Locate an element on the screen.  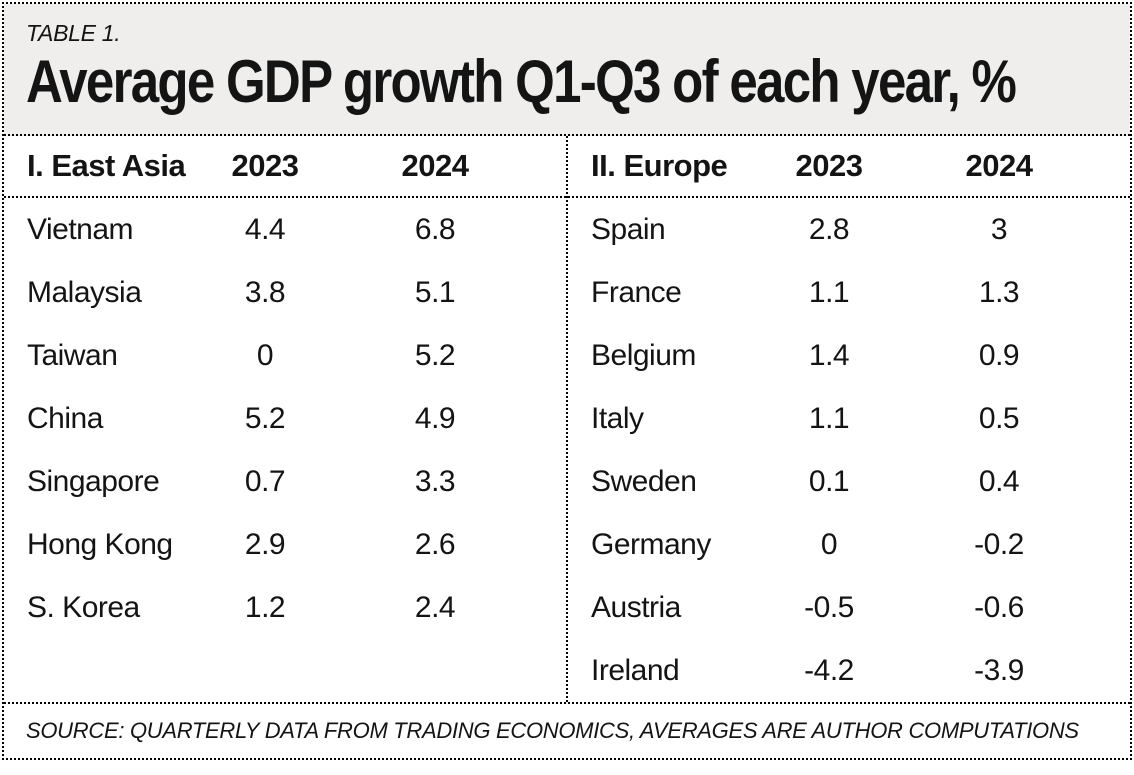
country-cell: Austria is located at coordinates (636, 607).